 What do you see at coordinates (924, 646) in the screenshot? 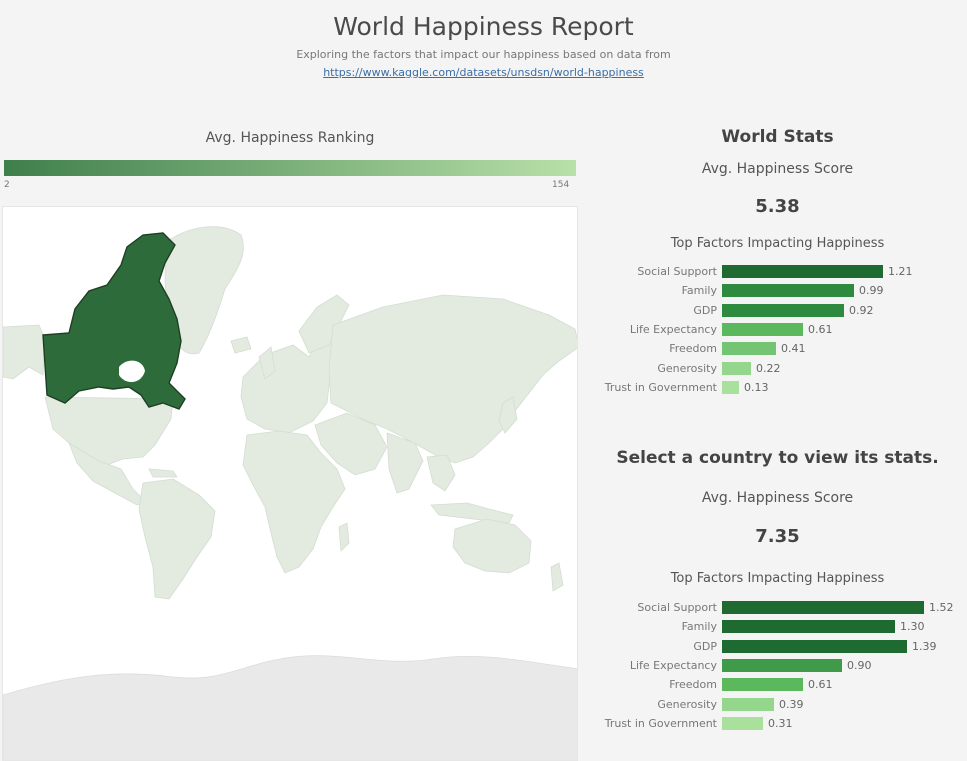
I see `factor-value: 1.39` at bounding box center [924, 646].